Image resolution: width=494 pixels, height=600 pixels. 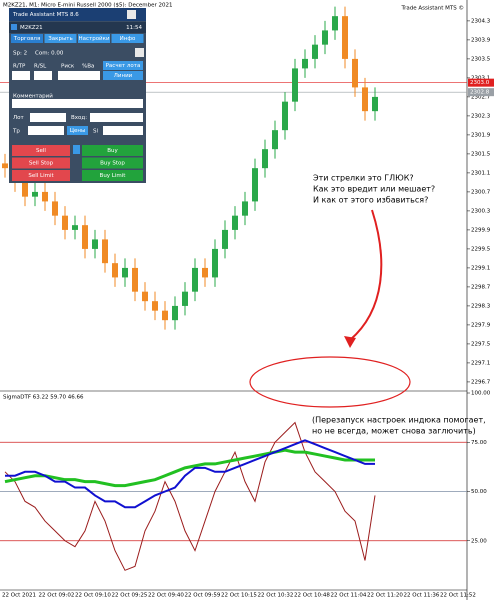 I want to click on title-bar, so click(x=77, y=14).